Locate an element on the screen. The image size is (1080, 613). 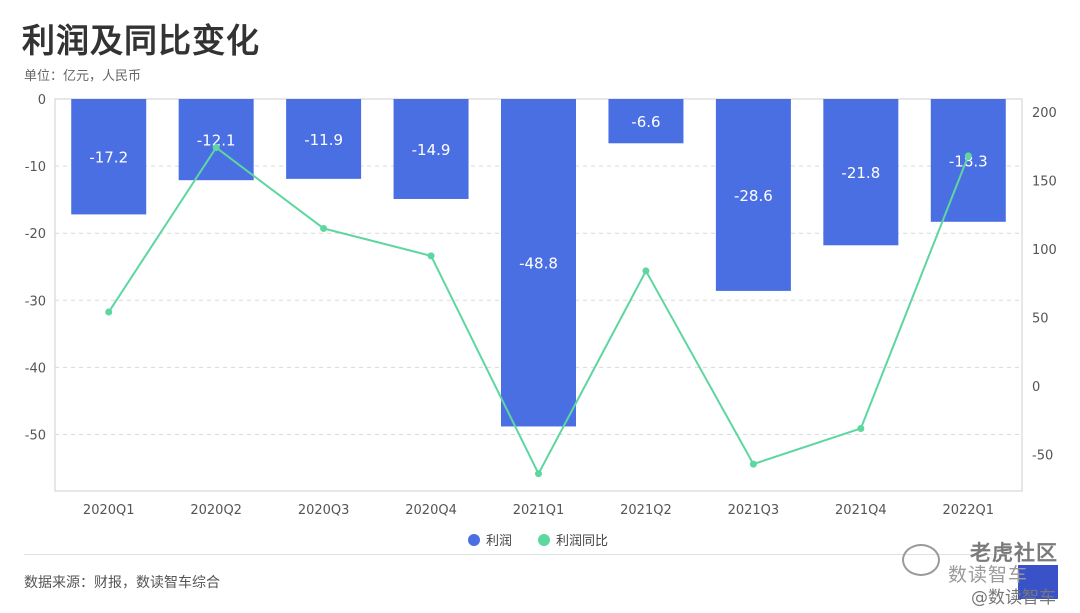
x-tick-label: 2021Q4 is located at coordinates (861, 510).